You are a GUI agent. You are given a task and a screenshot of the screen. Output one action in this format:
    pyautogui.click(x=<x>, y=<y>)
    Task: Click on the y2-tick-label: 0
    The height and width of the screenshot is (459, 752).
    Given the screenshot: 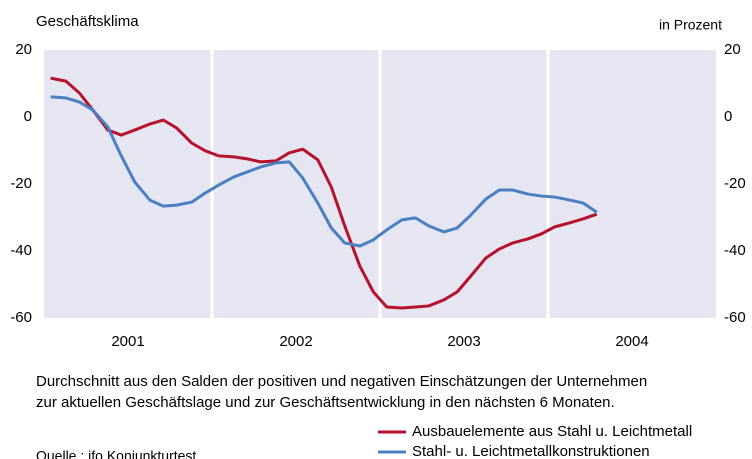 What is the action you would take?
    pyautogui.click(x=728, y=116)
    